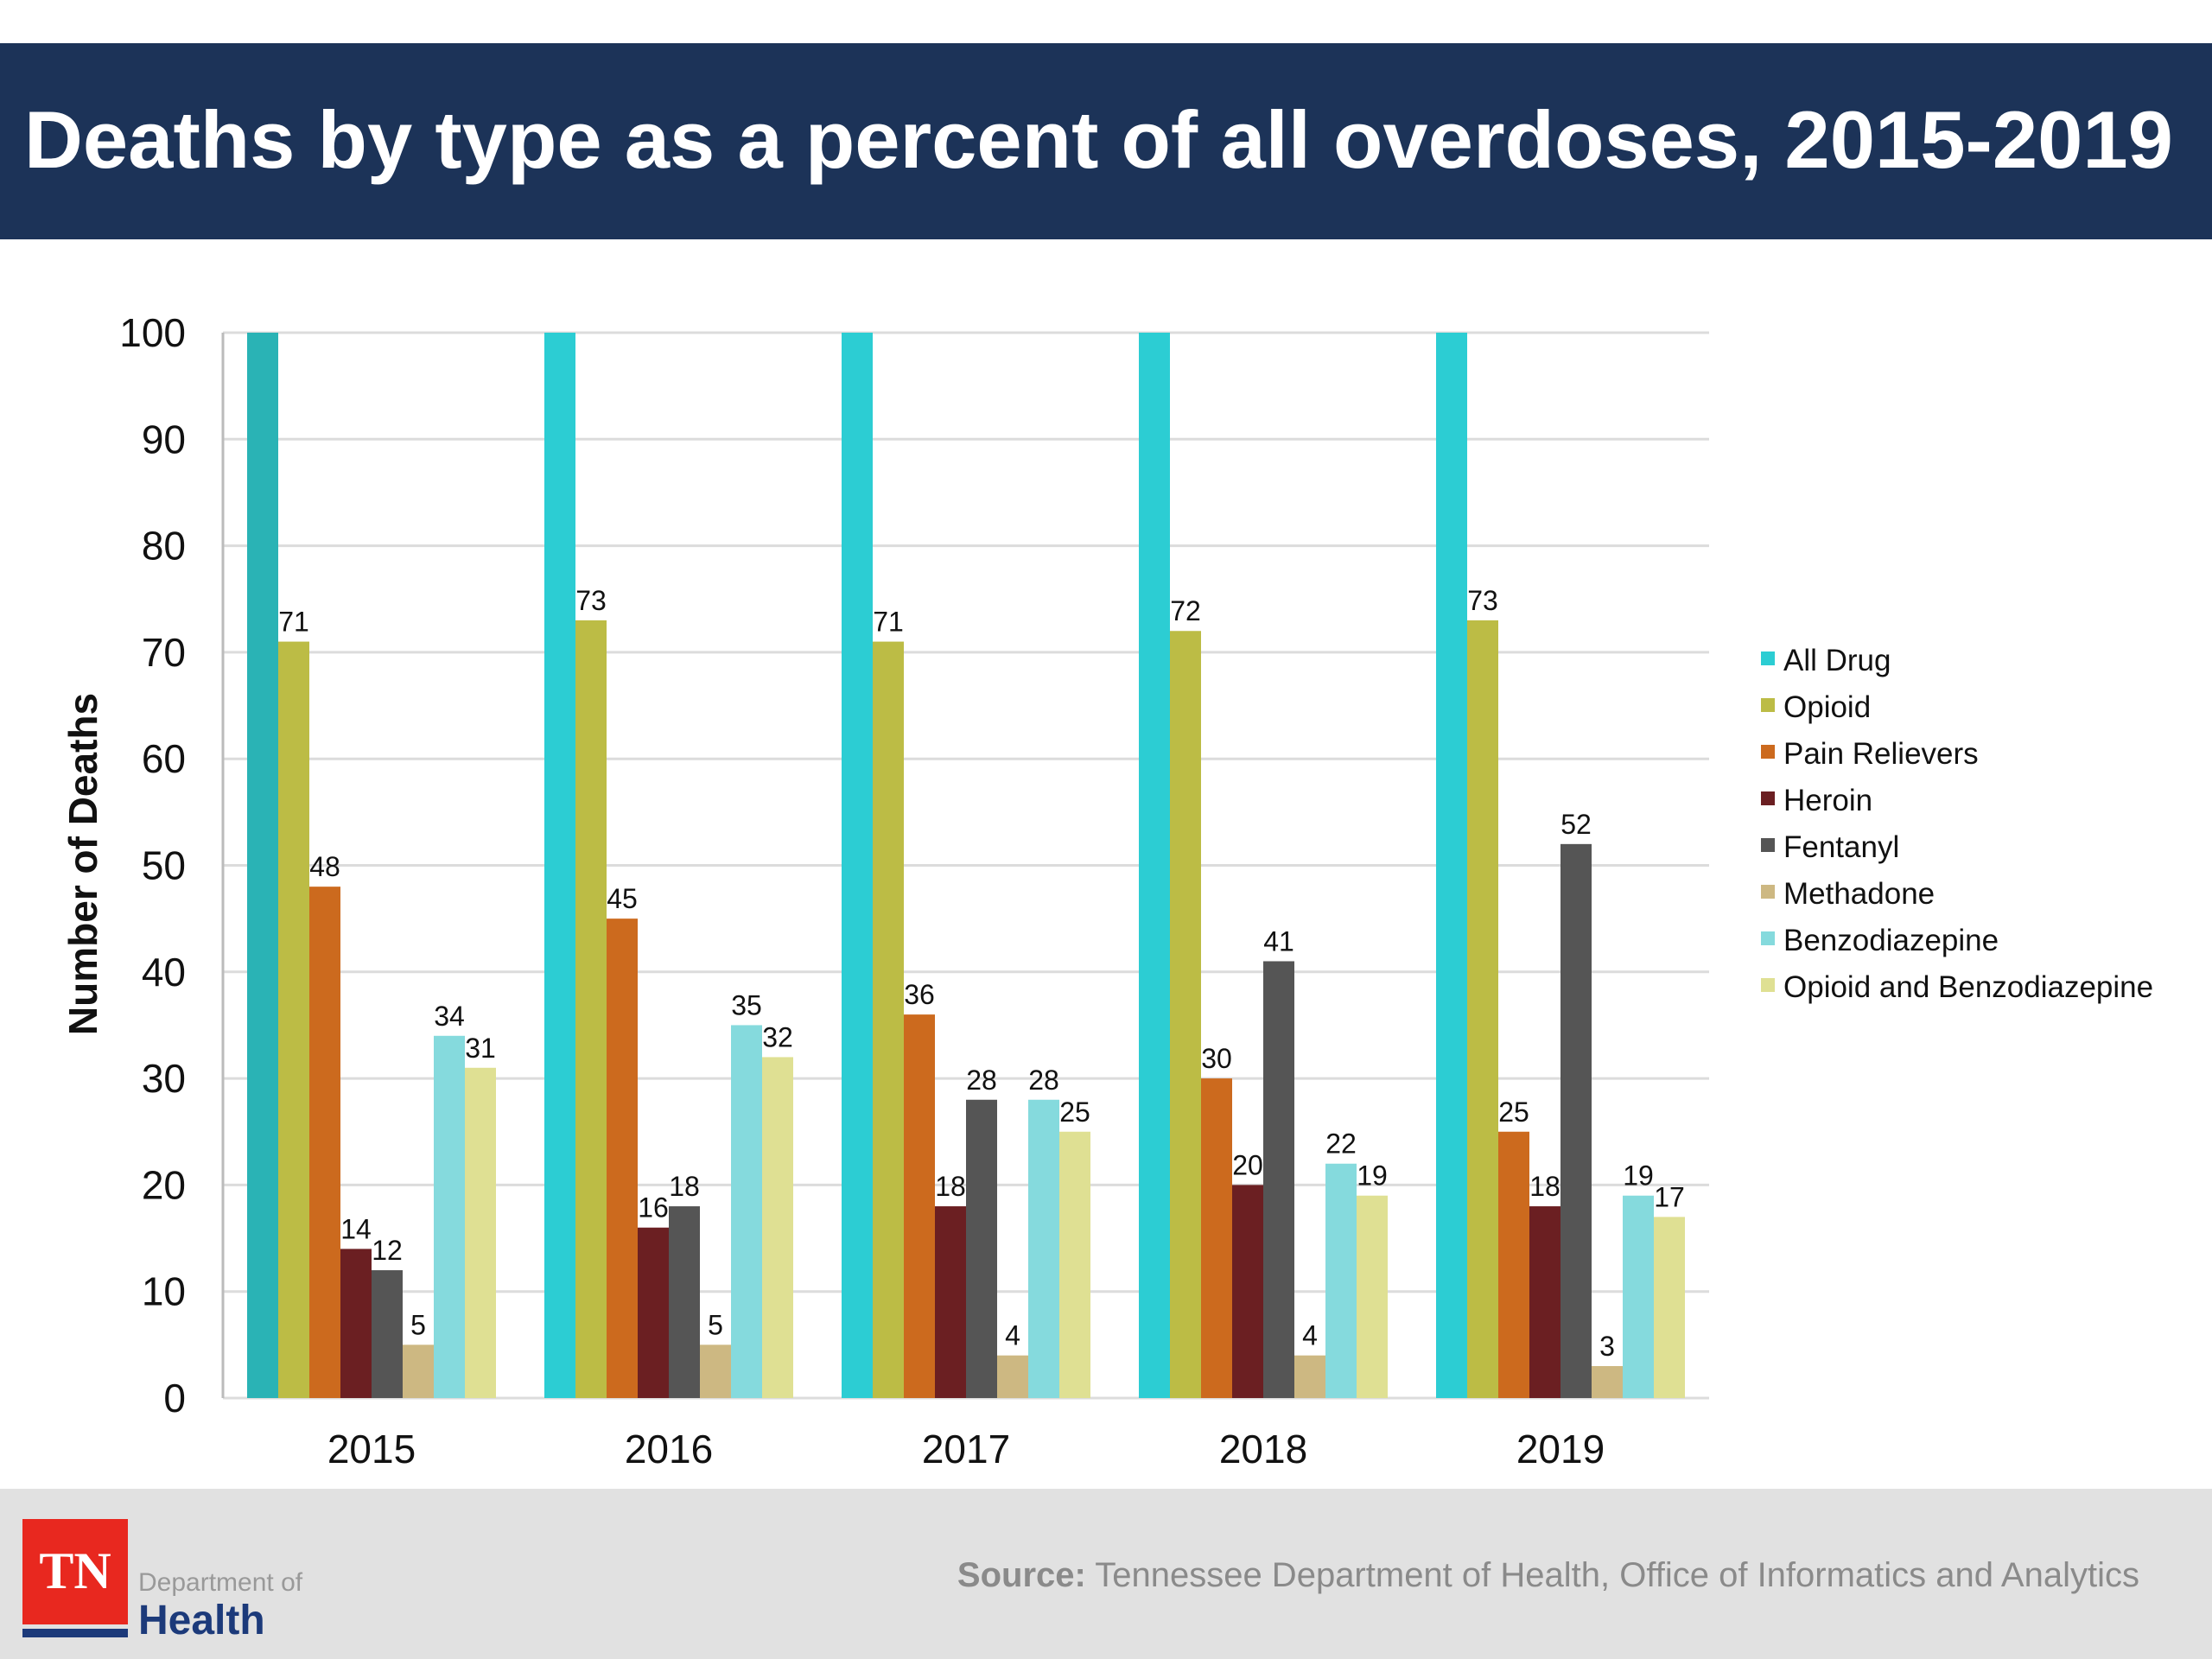  What do you see at coordinates (1837, 660) in the screenshot?
I see `legend-label: All Drug` at bounding box center [1837, 660].